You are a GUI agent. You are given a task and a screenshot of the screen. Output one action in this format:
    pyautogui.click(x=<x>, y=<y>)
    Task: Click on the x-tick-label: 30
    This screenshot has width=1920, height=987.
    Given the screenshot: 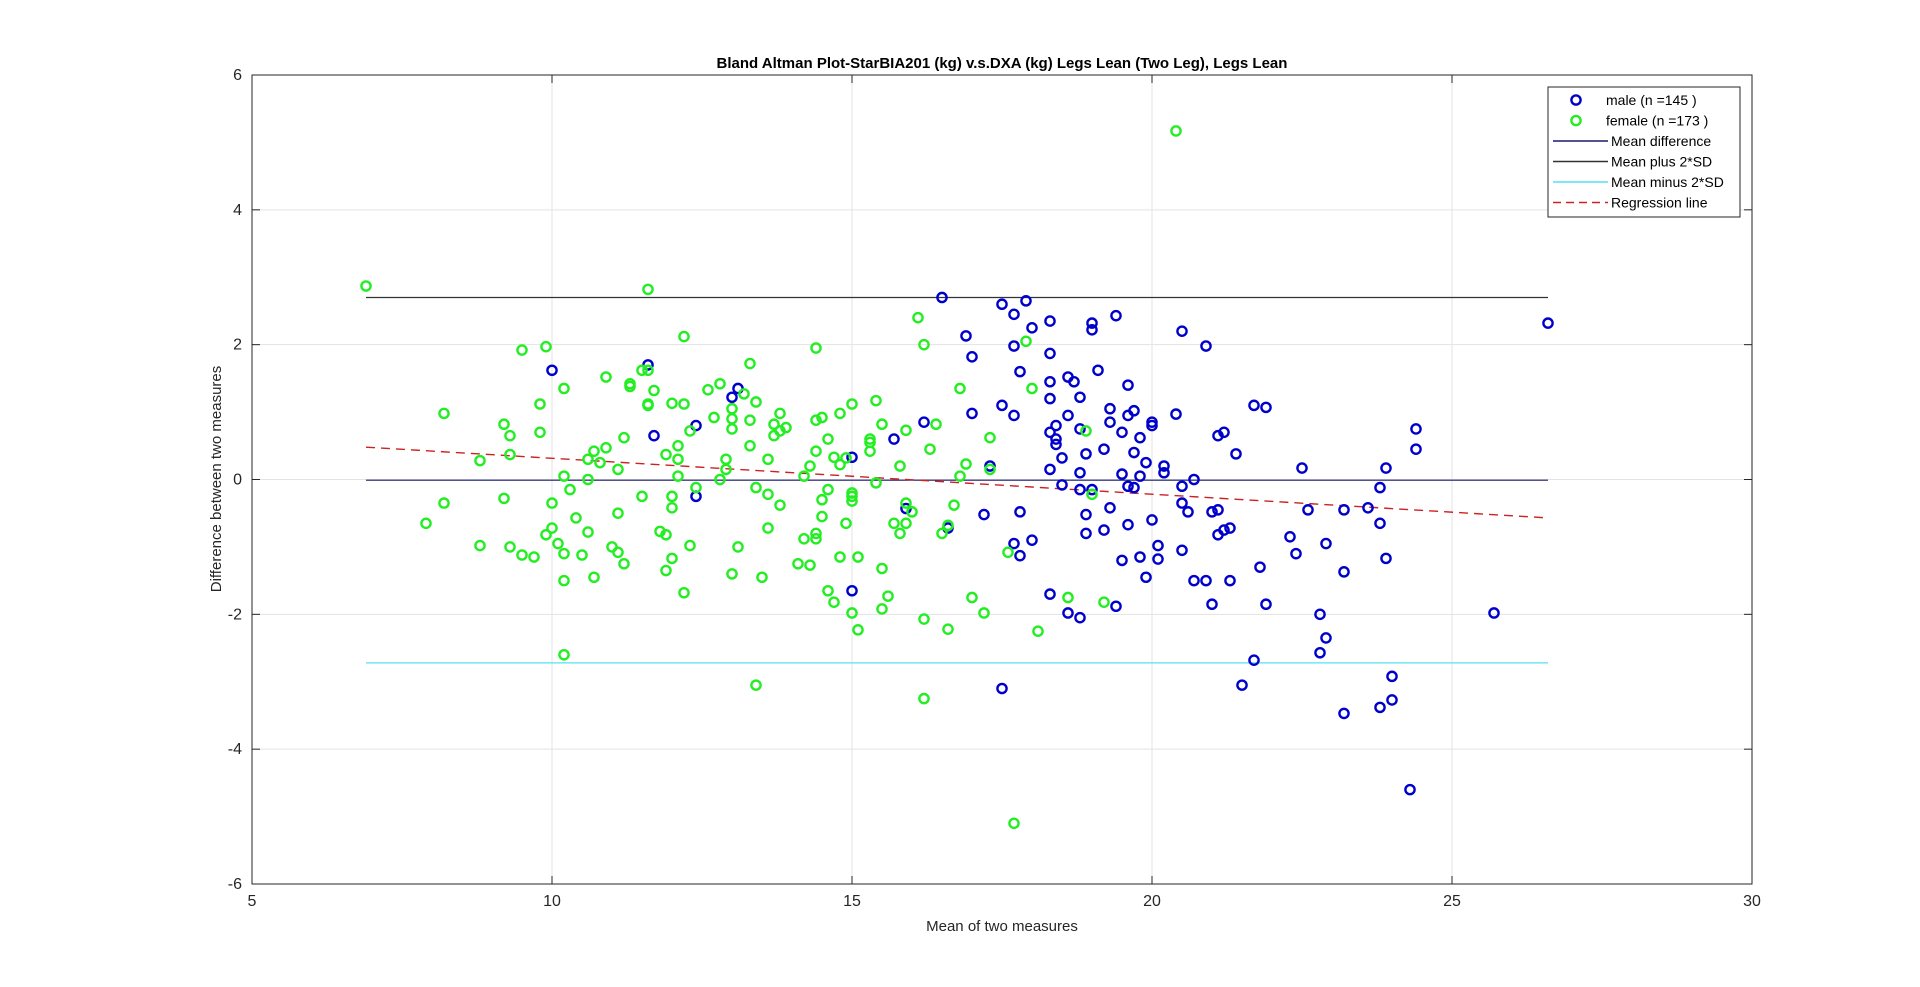 What is the action you would take?
    pyautogui.click(x=1752, y=901)
    